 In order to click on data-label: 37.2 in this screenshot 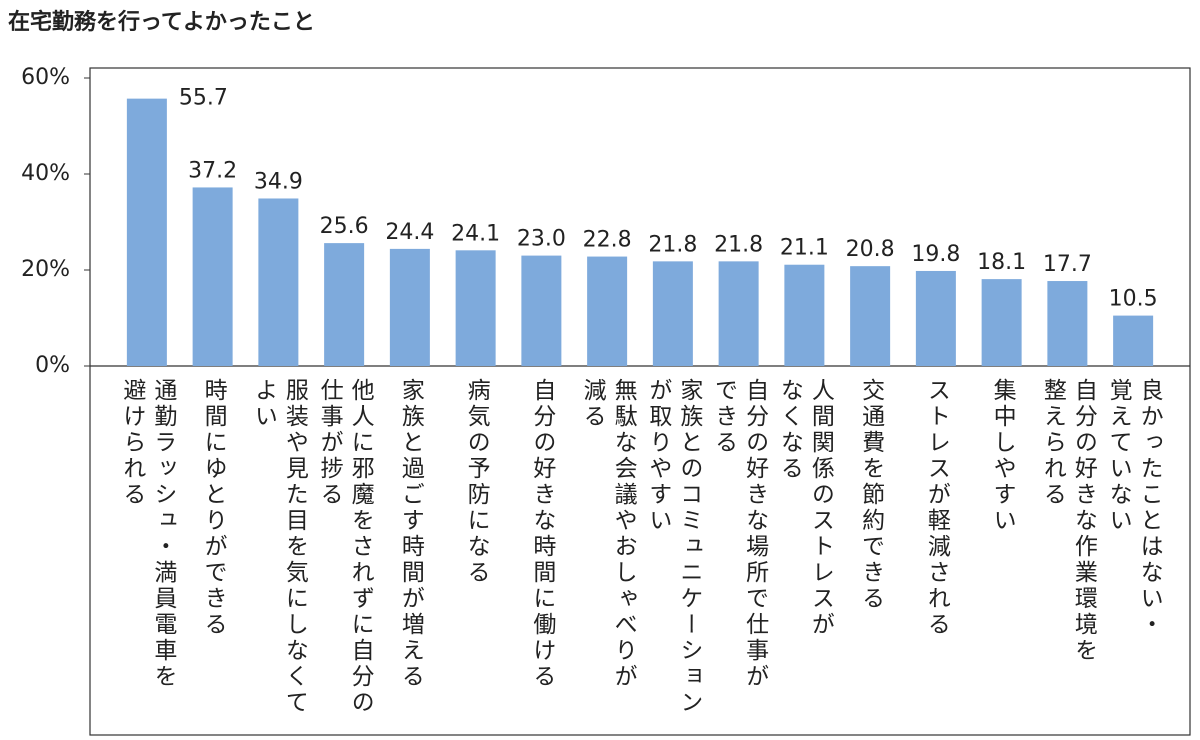, I will do `click(212, 170)`.